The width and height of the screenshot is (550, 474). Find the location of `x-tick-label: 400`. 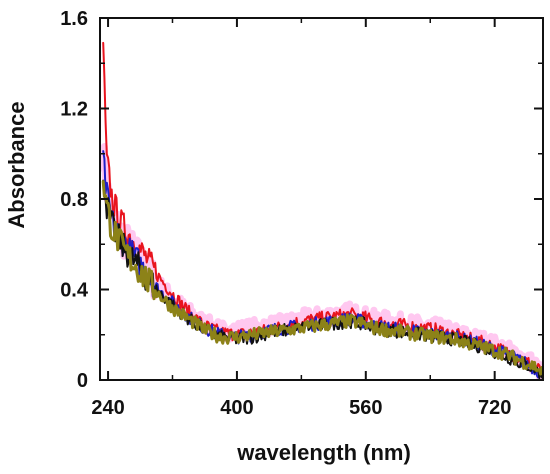

x-tick-label: 400 is located at coordinates (236, 408).